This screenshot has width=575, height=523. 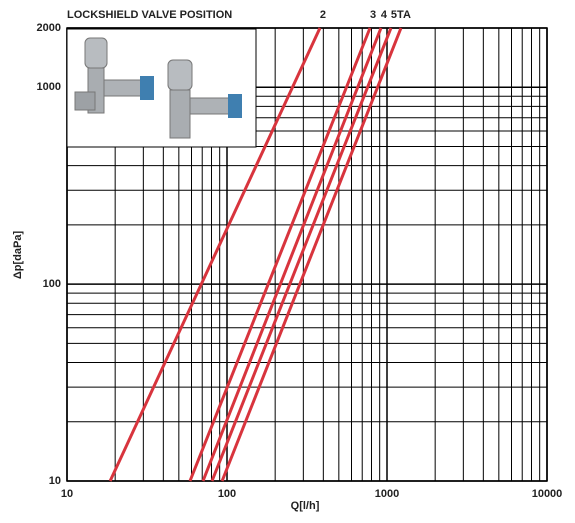 What do you see at coordinates (18, 255) in the screenshot?
I see `y-axis-label: Δp[daPa]` at bounding box center [18, 255].